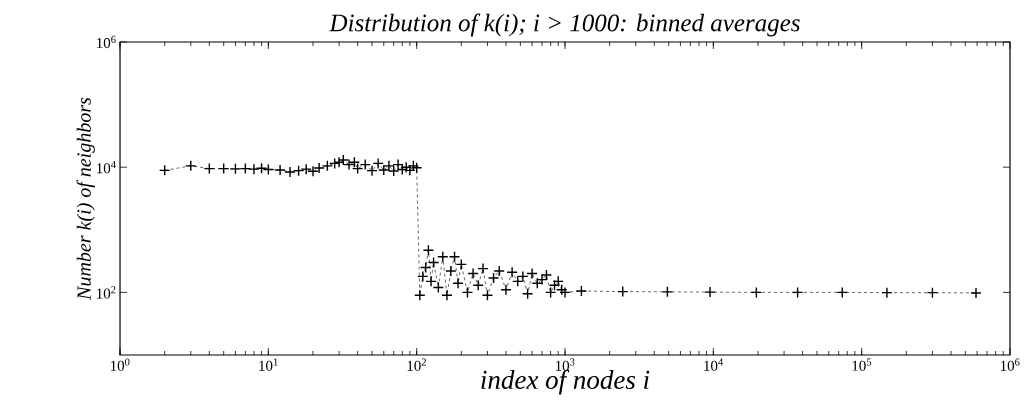 Image resolution: width=1026 pixels, height=412 pixels. Describe the element at coordinates (416, 364) in the screenshot. I see `x-tick-label: 10$^{2}$` at that location.